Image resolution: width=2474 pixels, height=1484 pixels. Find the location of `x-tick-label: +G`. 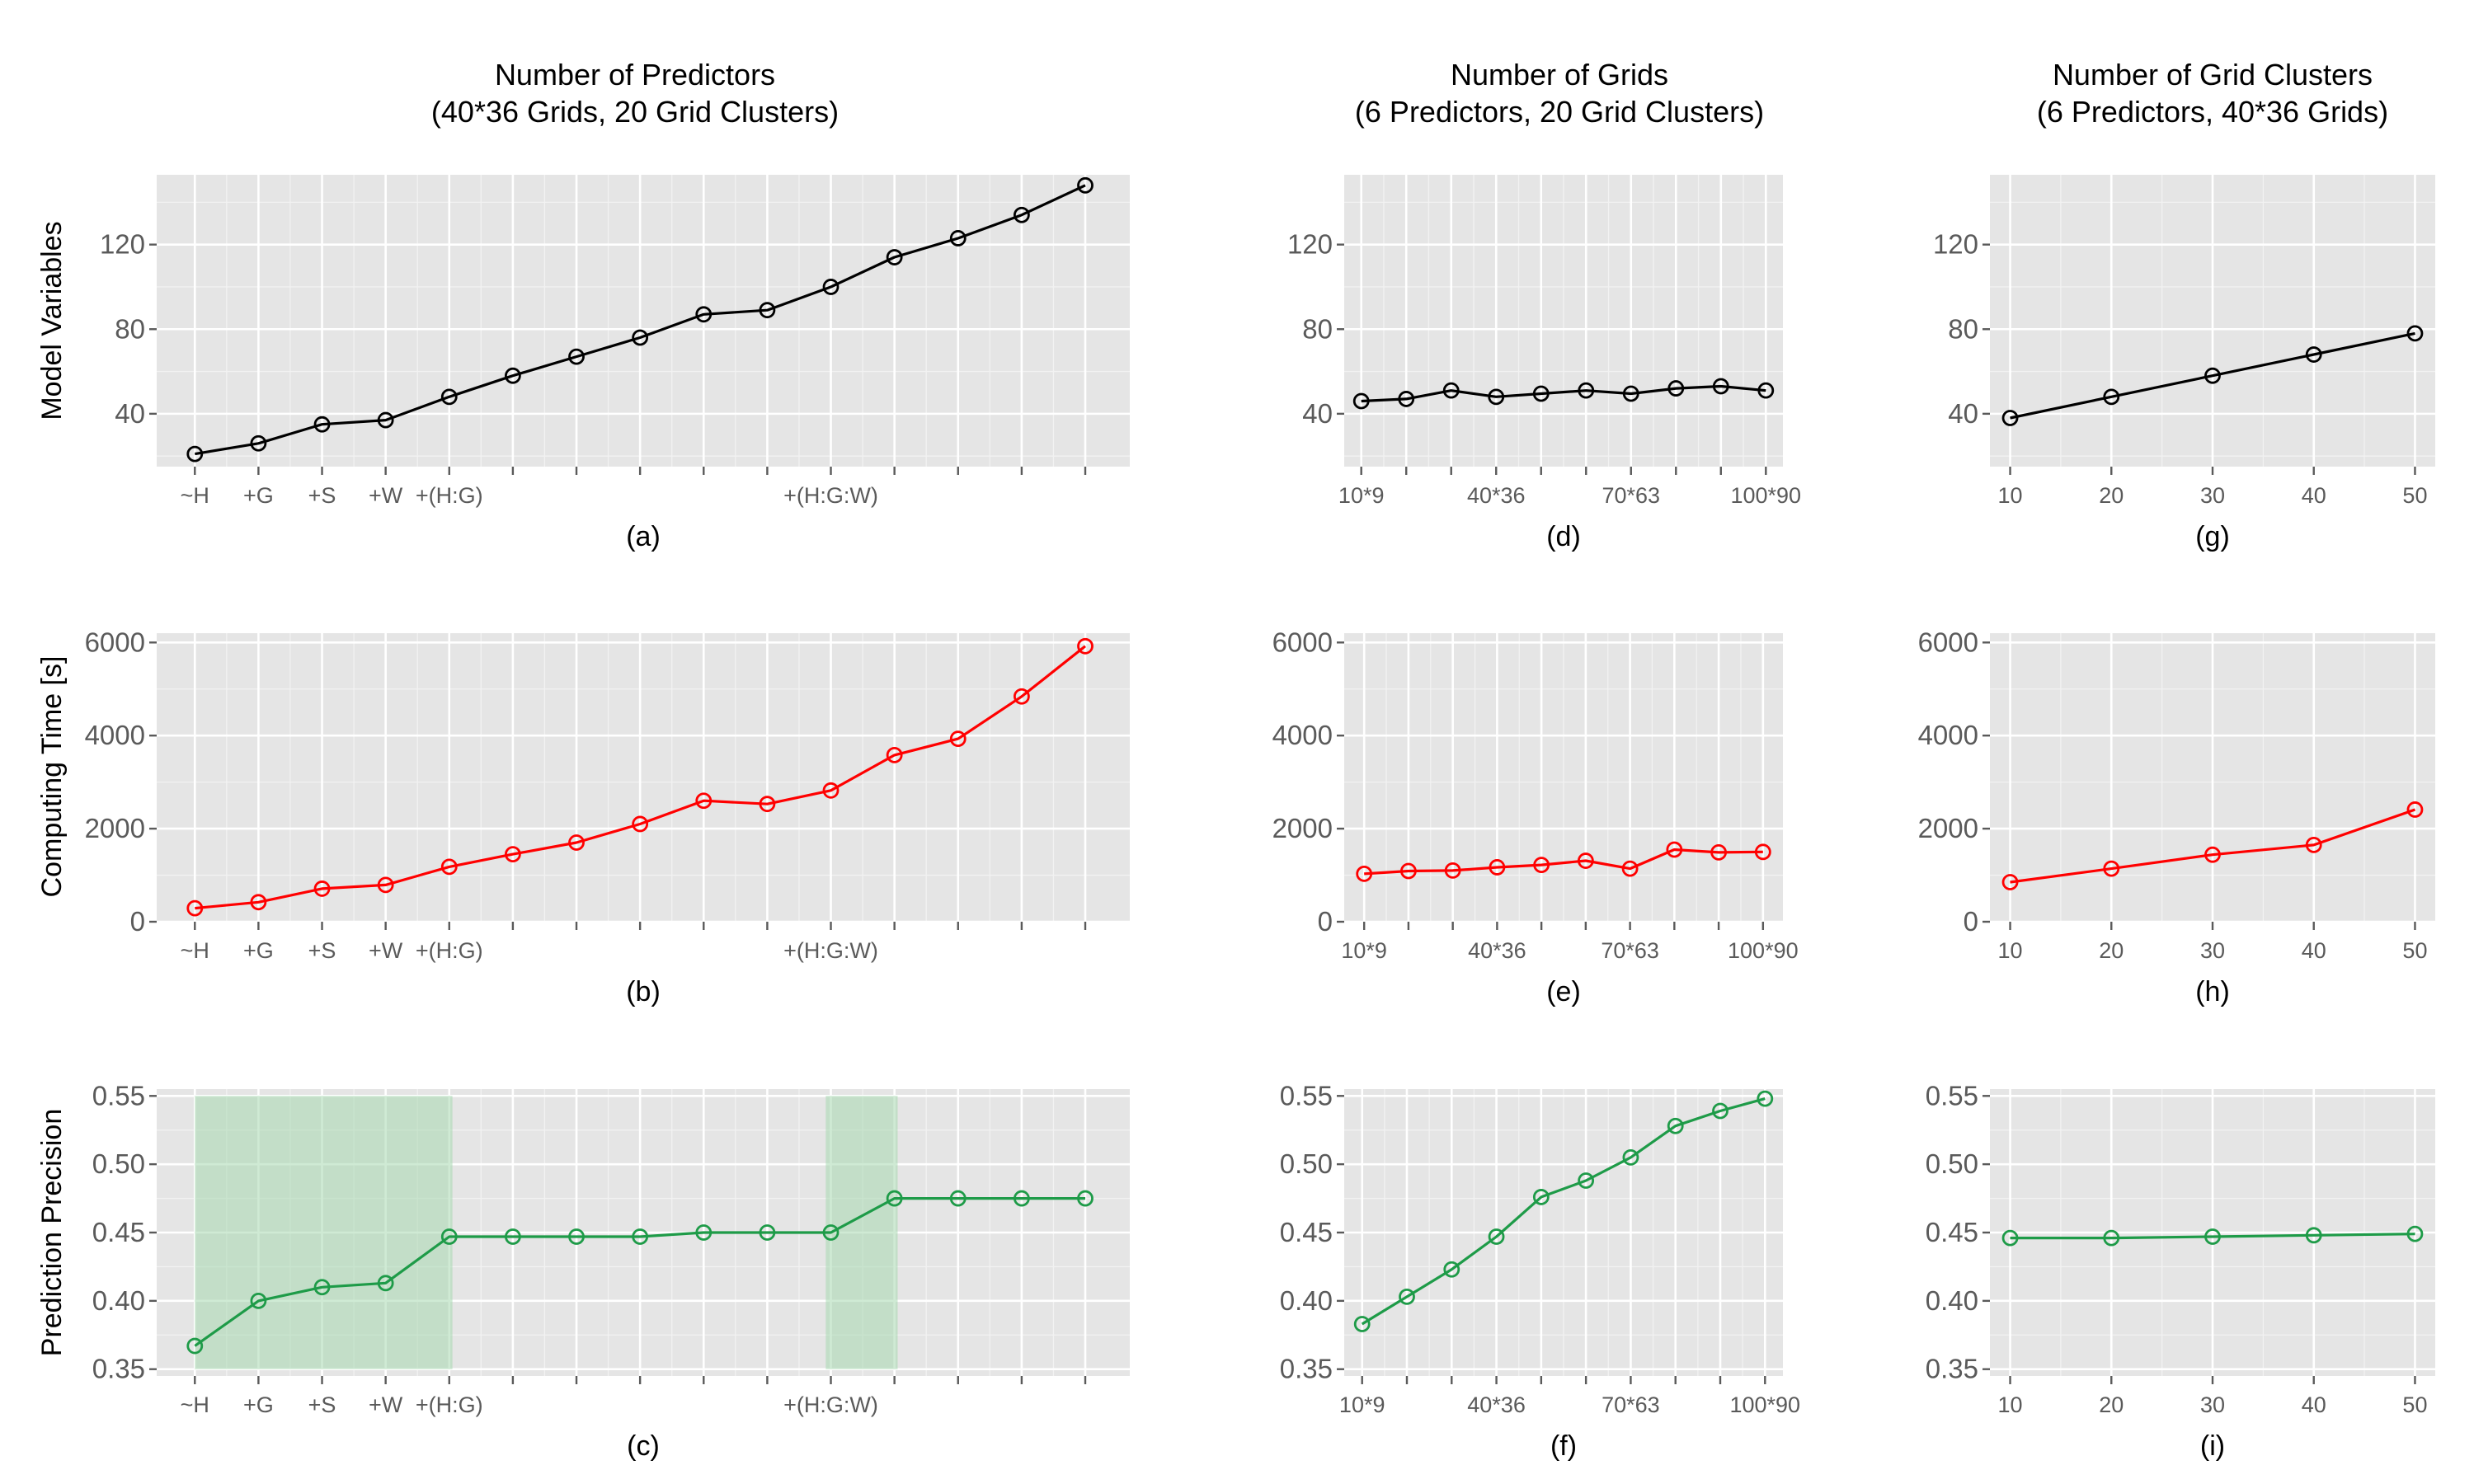

x-tick-label: +G is located at coordinates (258, 495).